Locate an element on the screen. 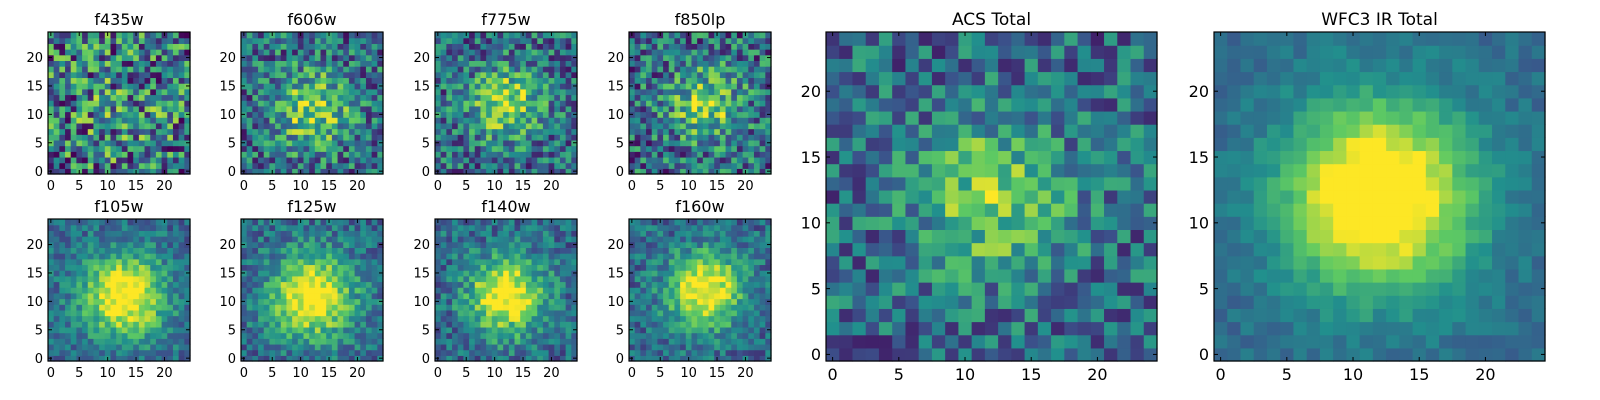 The width and height of the screenshot is (1600, 400). x-tick-label: 20 is located at coordinates (357, 373).